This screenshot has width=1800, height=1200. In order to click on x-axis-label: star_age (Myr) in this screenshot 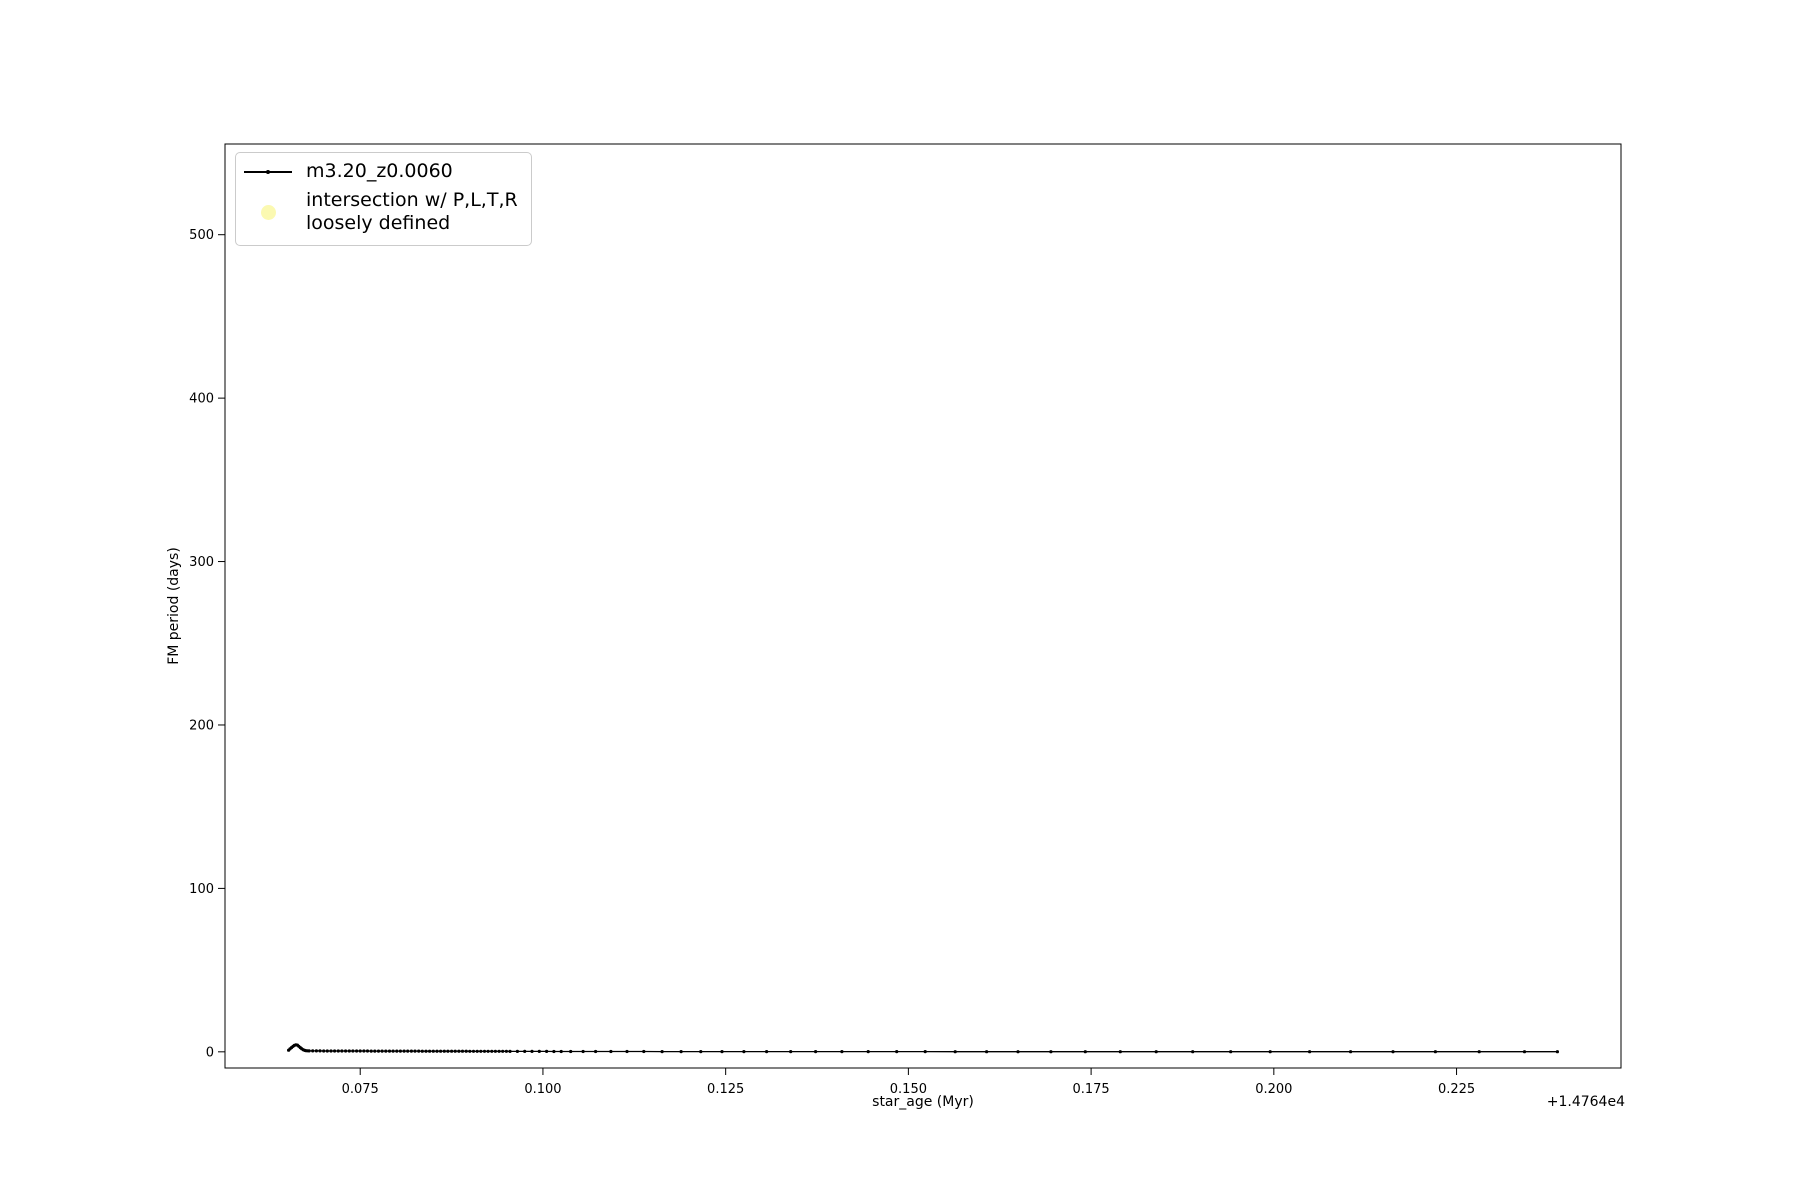, I will do `click(923, 1102)`.